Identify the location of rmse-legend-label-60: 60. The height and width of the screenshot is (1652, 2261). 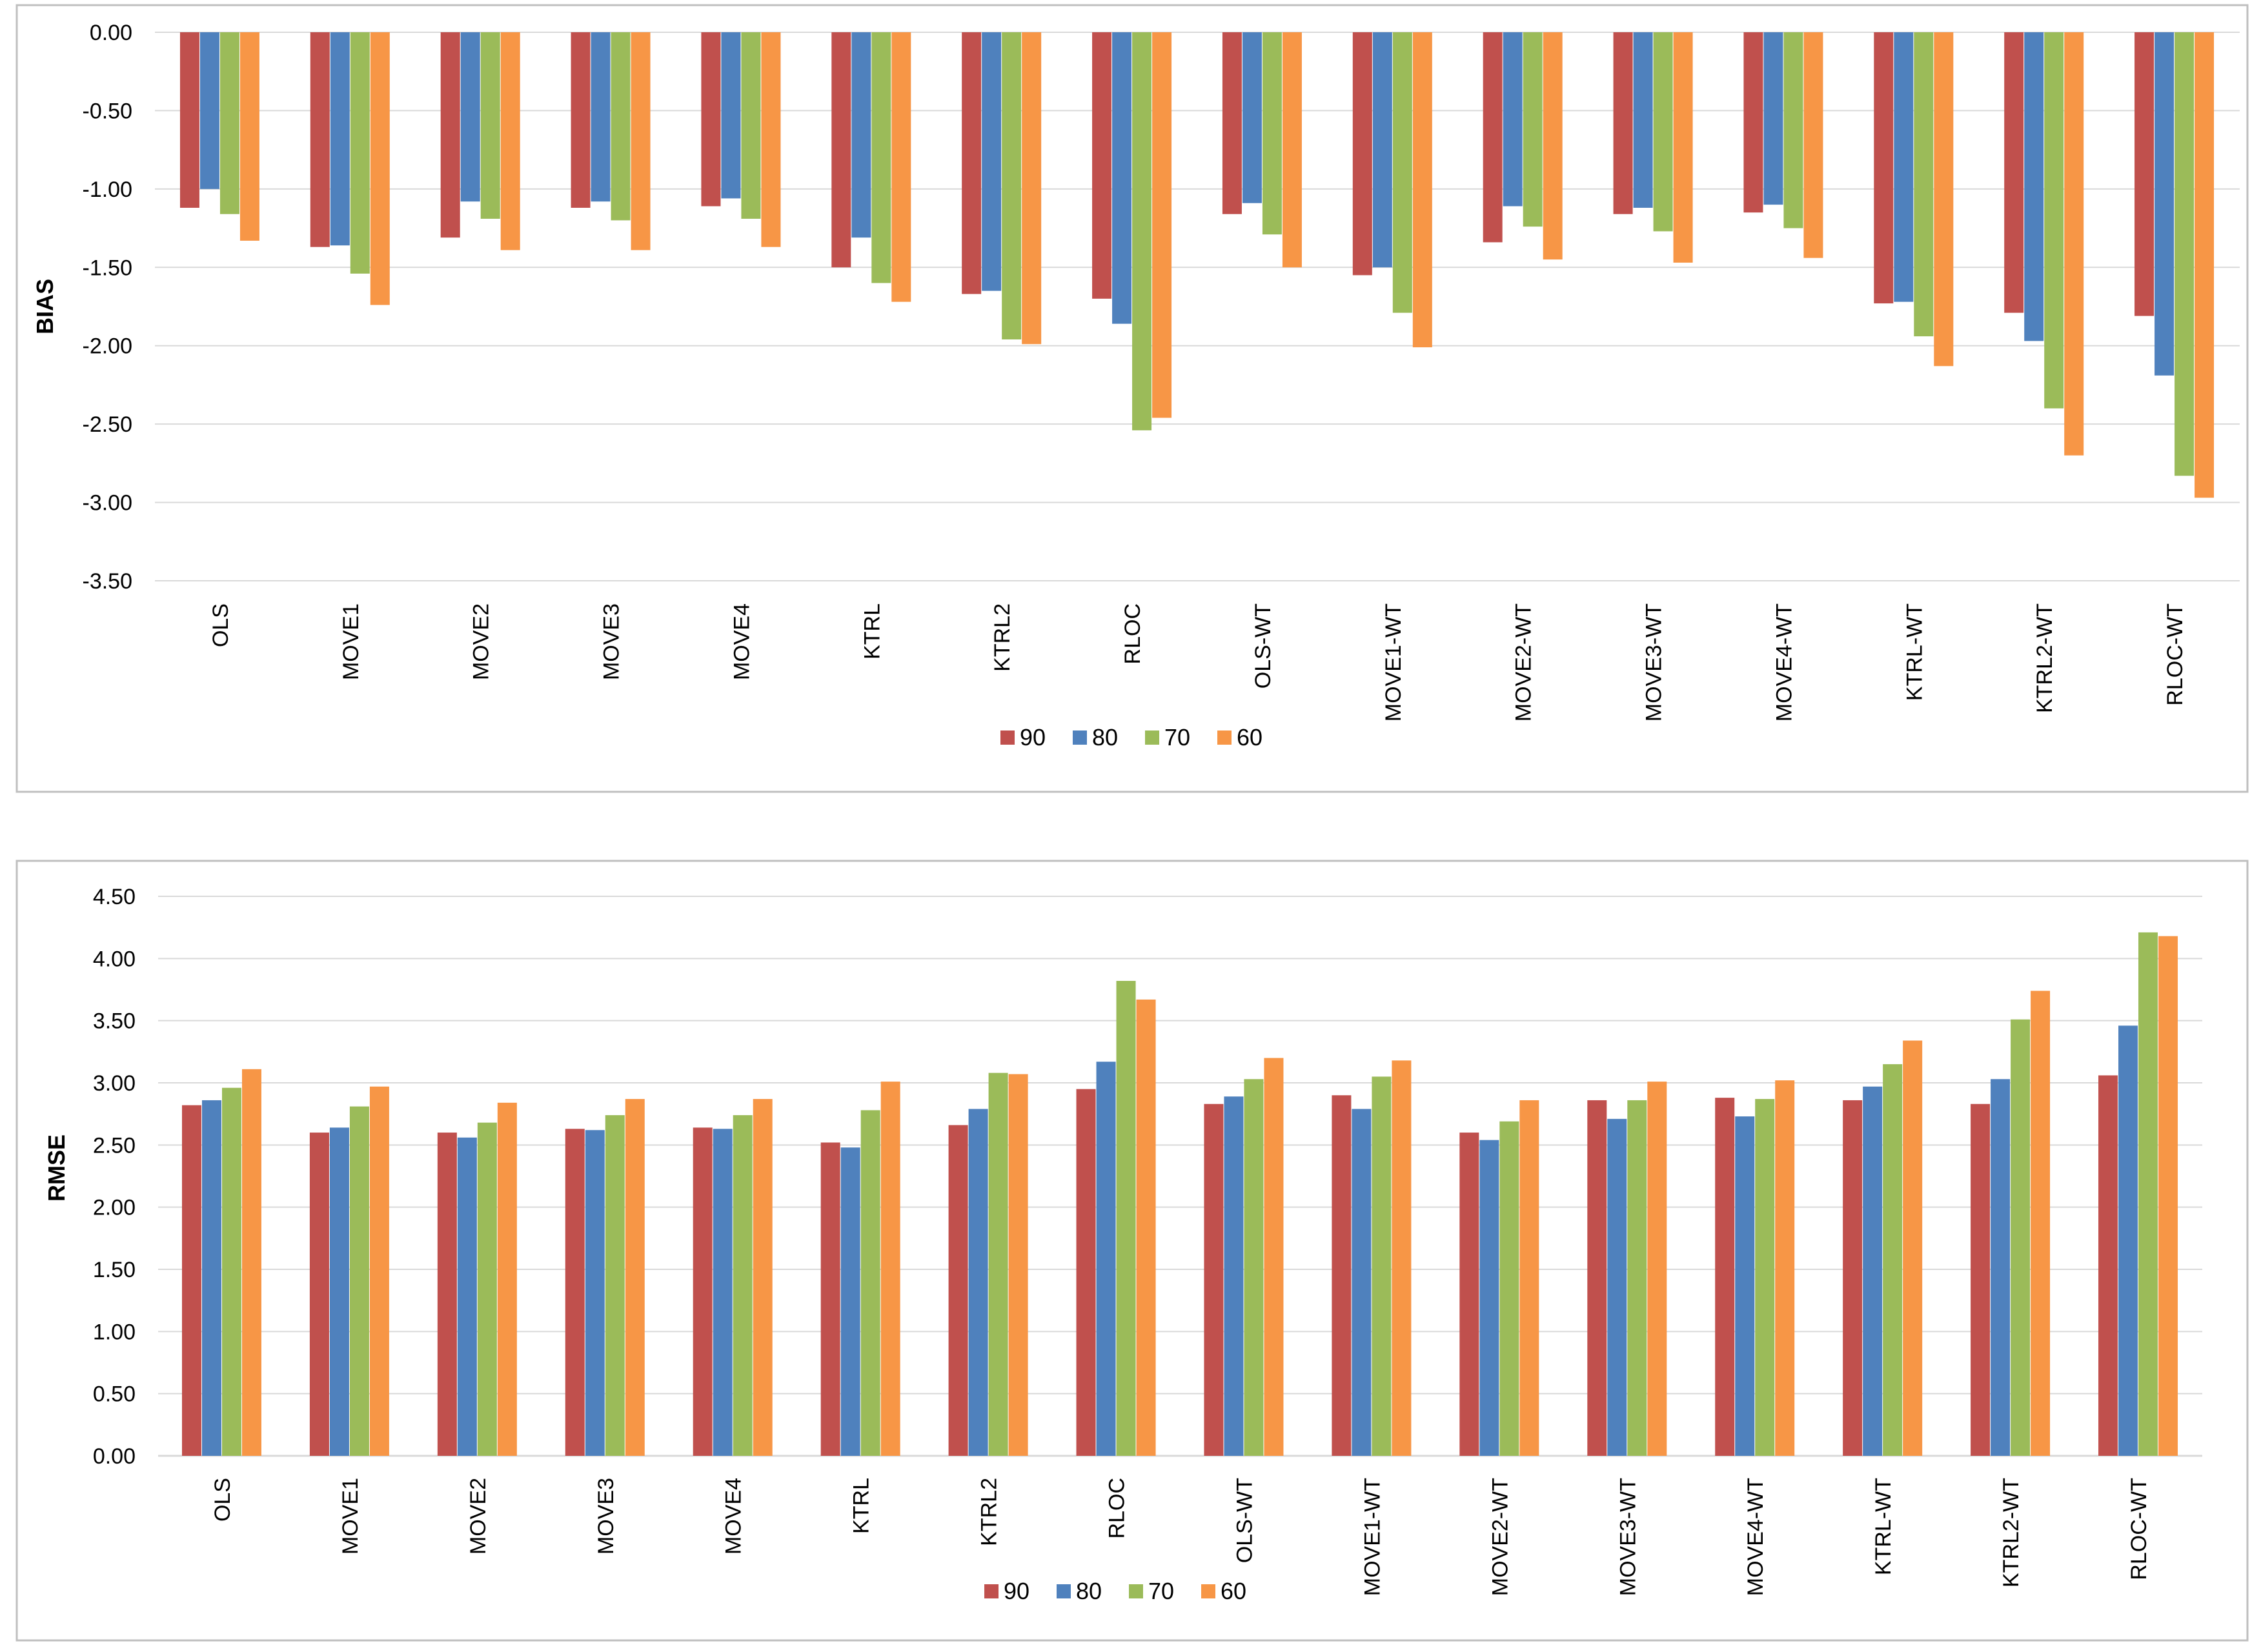
(1233, 1591).